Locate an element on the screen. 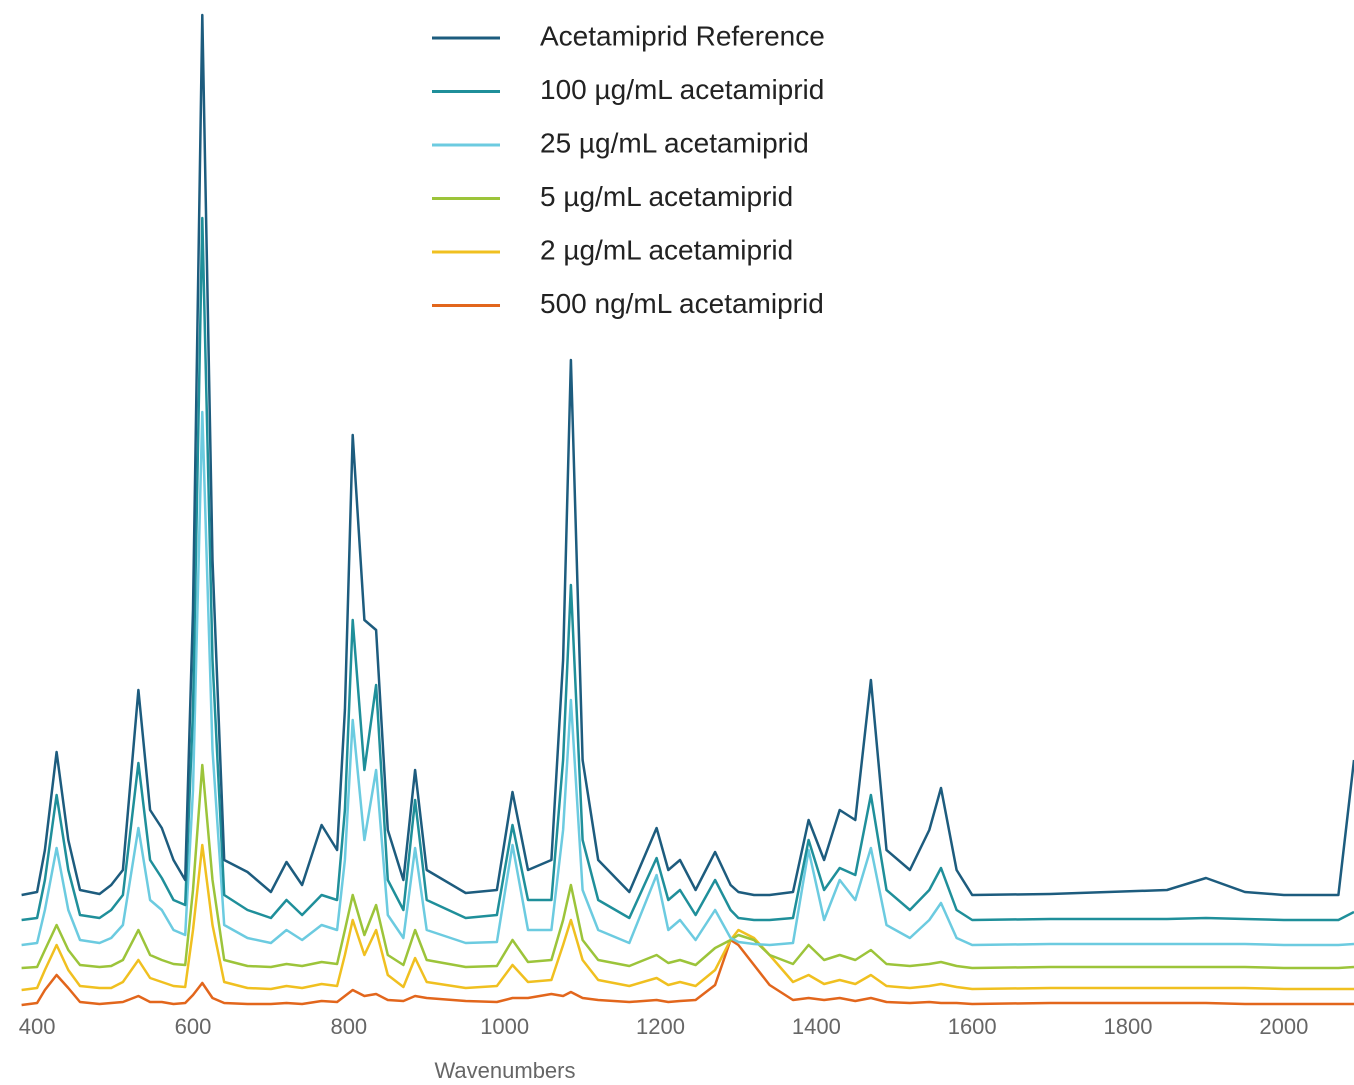  legend-label: Acetamiprid Reference is located at coordinates (682, 35).